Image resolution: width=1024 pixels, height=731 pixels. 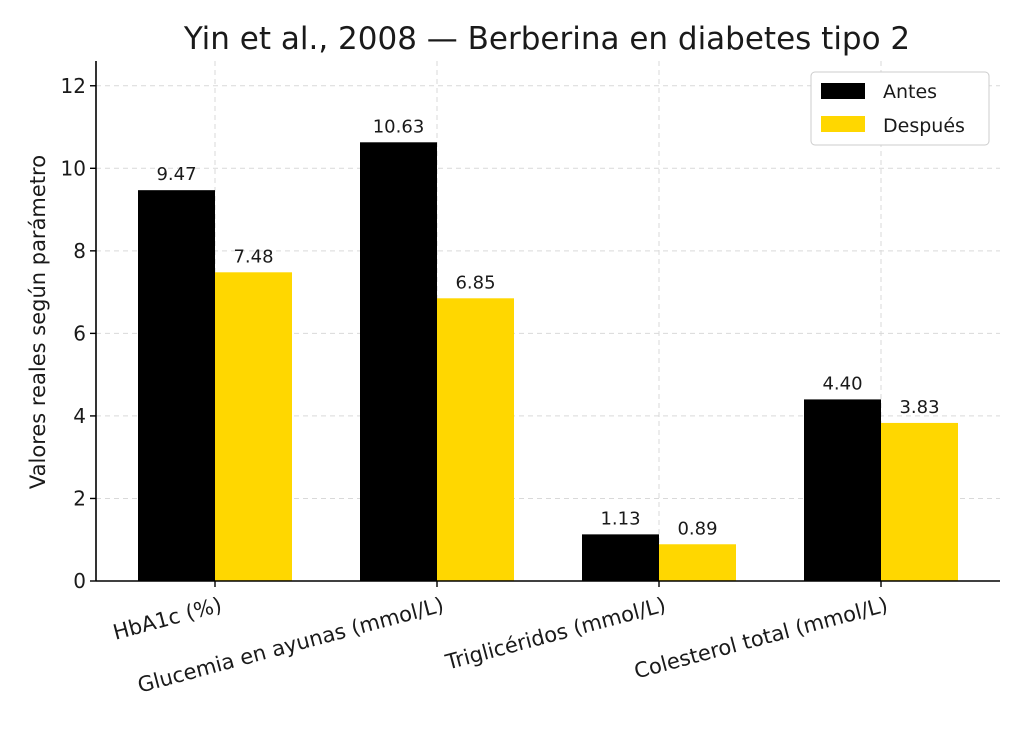 I want to click on y-tick-label: 6, so click(x=79, y=333).